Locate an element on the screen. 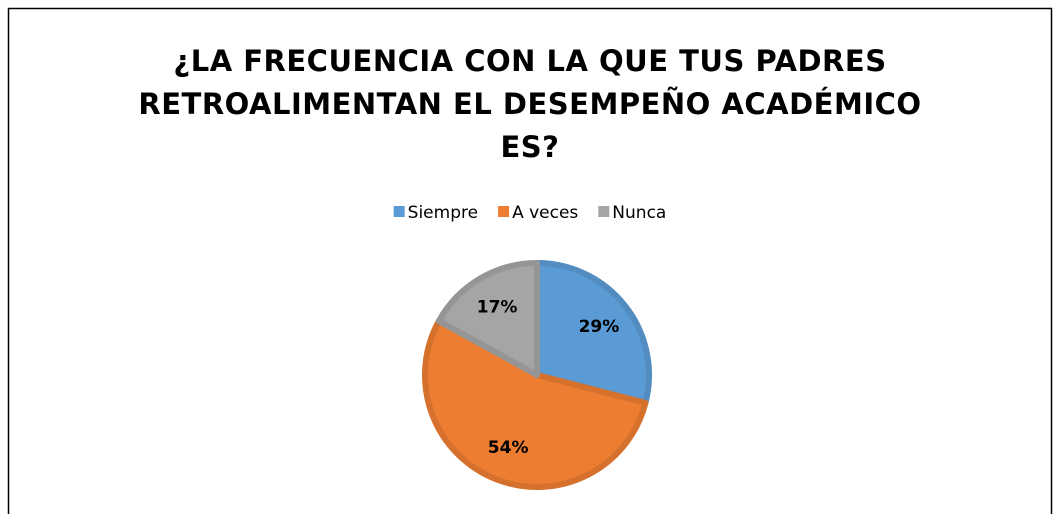  data-label: 17% is located at coordinates (497, 308).